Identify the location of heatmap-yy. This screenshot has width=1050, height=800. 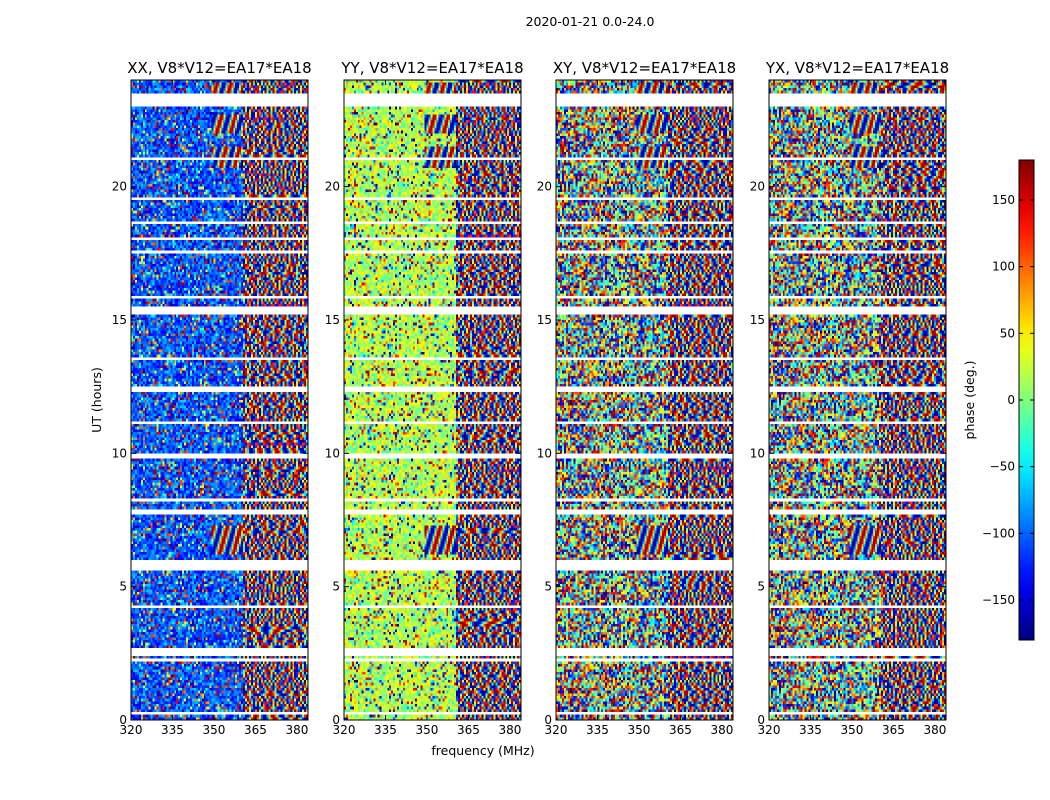
(432, 400).